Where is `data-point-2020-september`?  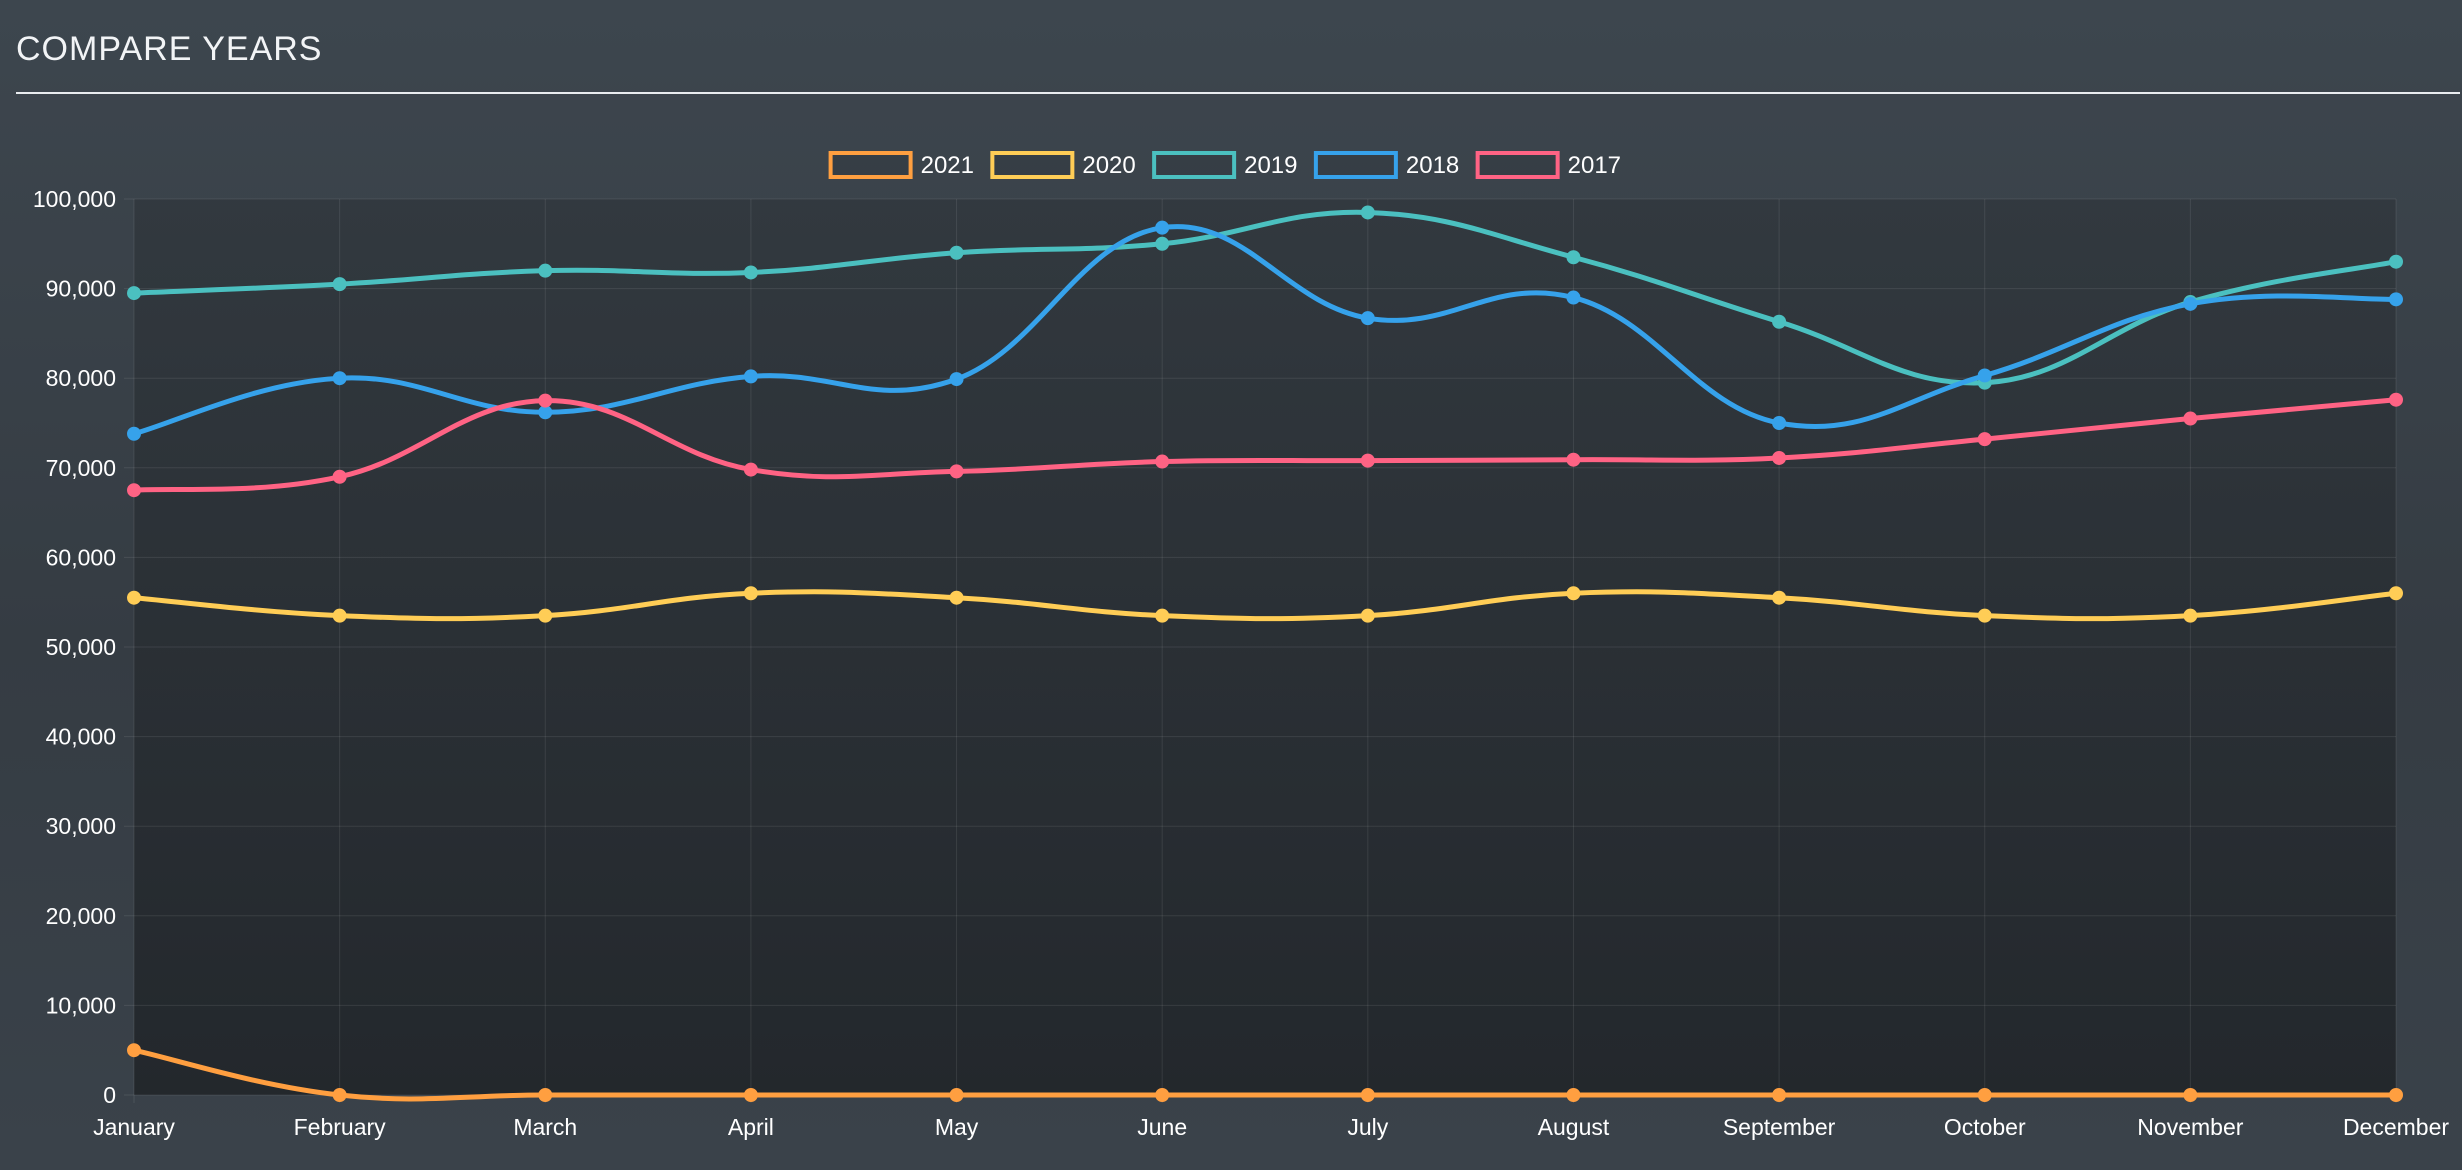 data-point-2020-september is located at coordinates (1779, 597).